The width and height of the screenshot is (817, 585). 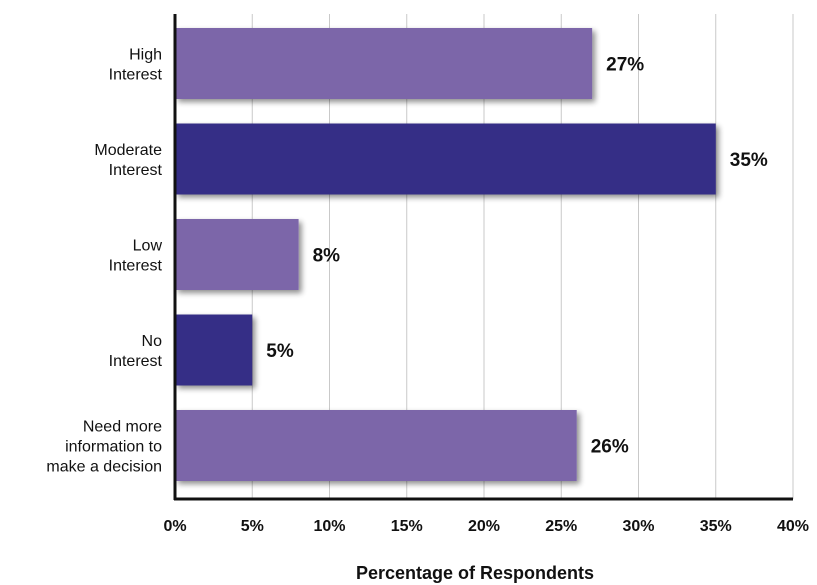 What do you see at coordinates (136, 351) in the screenshot?
I see `category-label: No Interest` at bounding box center [136, 351].